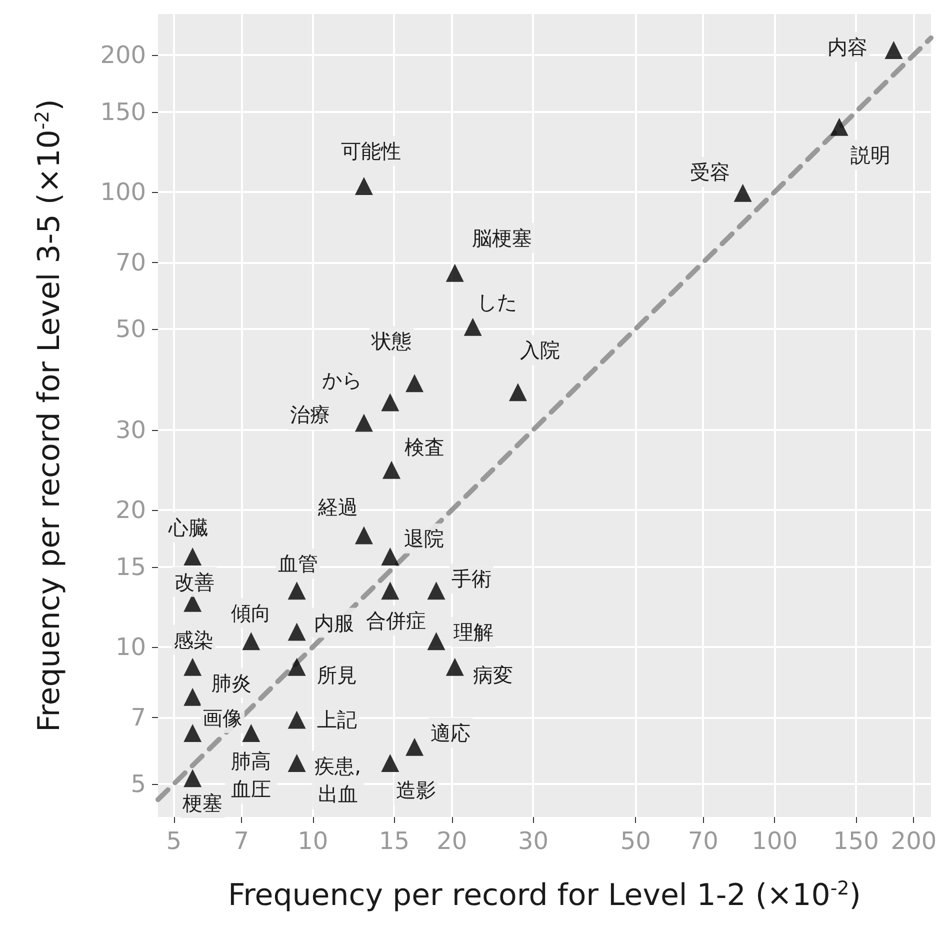  What do you see at coordinates (130, 328) in the screenshot?
I see `y-tick-label: 50` at bounding box center [130, 328].